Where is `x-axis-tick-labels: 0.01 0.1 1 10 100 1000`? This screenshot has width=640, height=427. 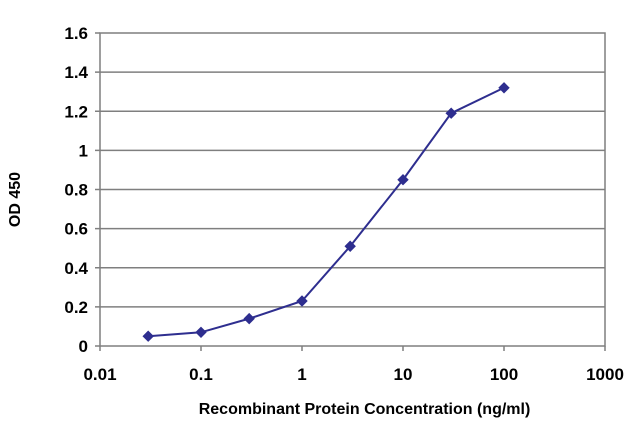 x-axis-tick-labels: 0.01 0.1 1 10 100 1000 is located at coordinates (353, 374).